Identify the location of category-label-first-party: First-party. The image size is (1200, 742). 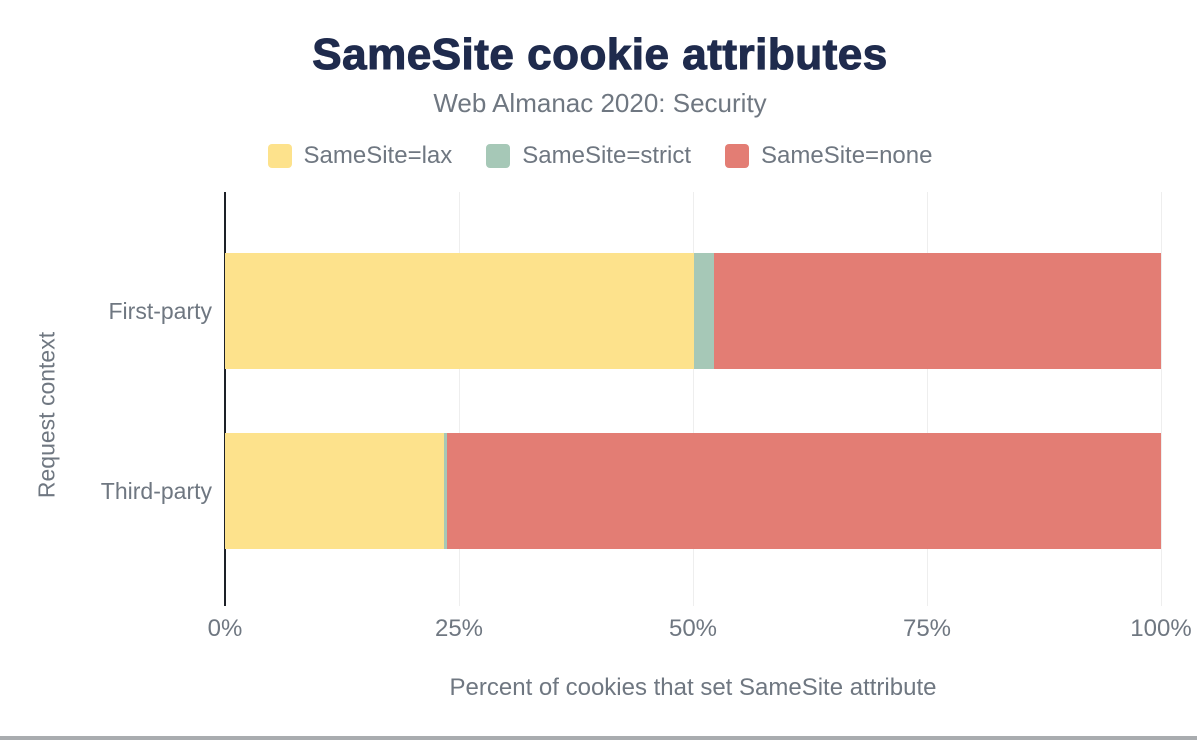
(160, 310).